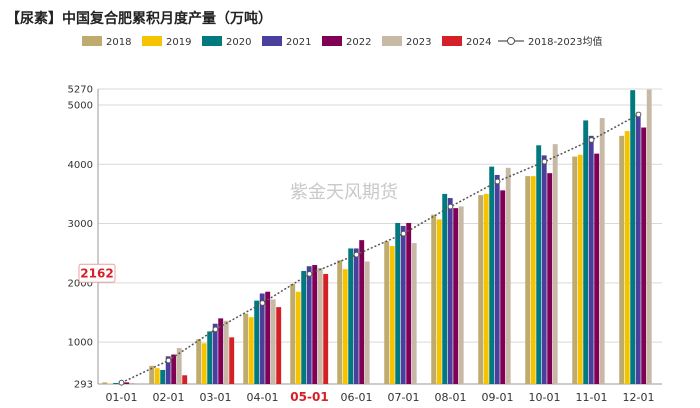 This screenshot has height=408, width=700. Describe the element at coordinates (83, 385) in the screenshot. I see `y-tick-label: 293` at that location.